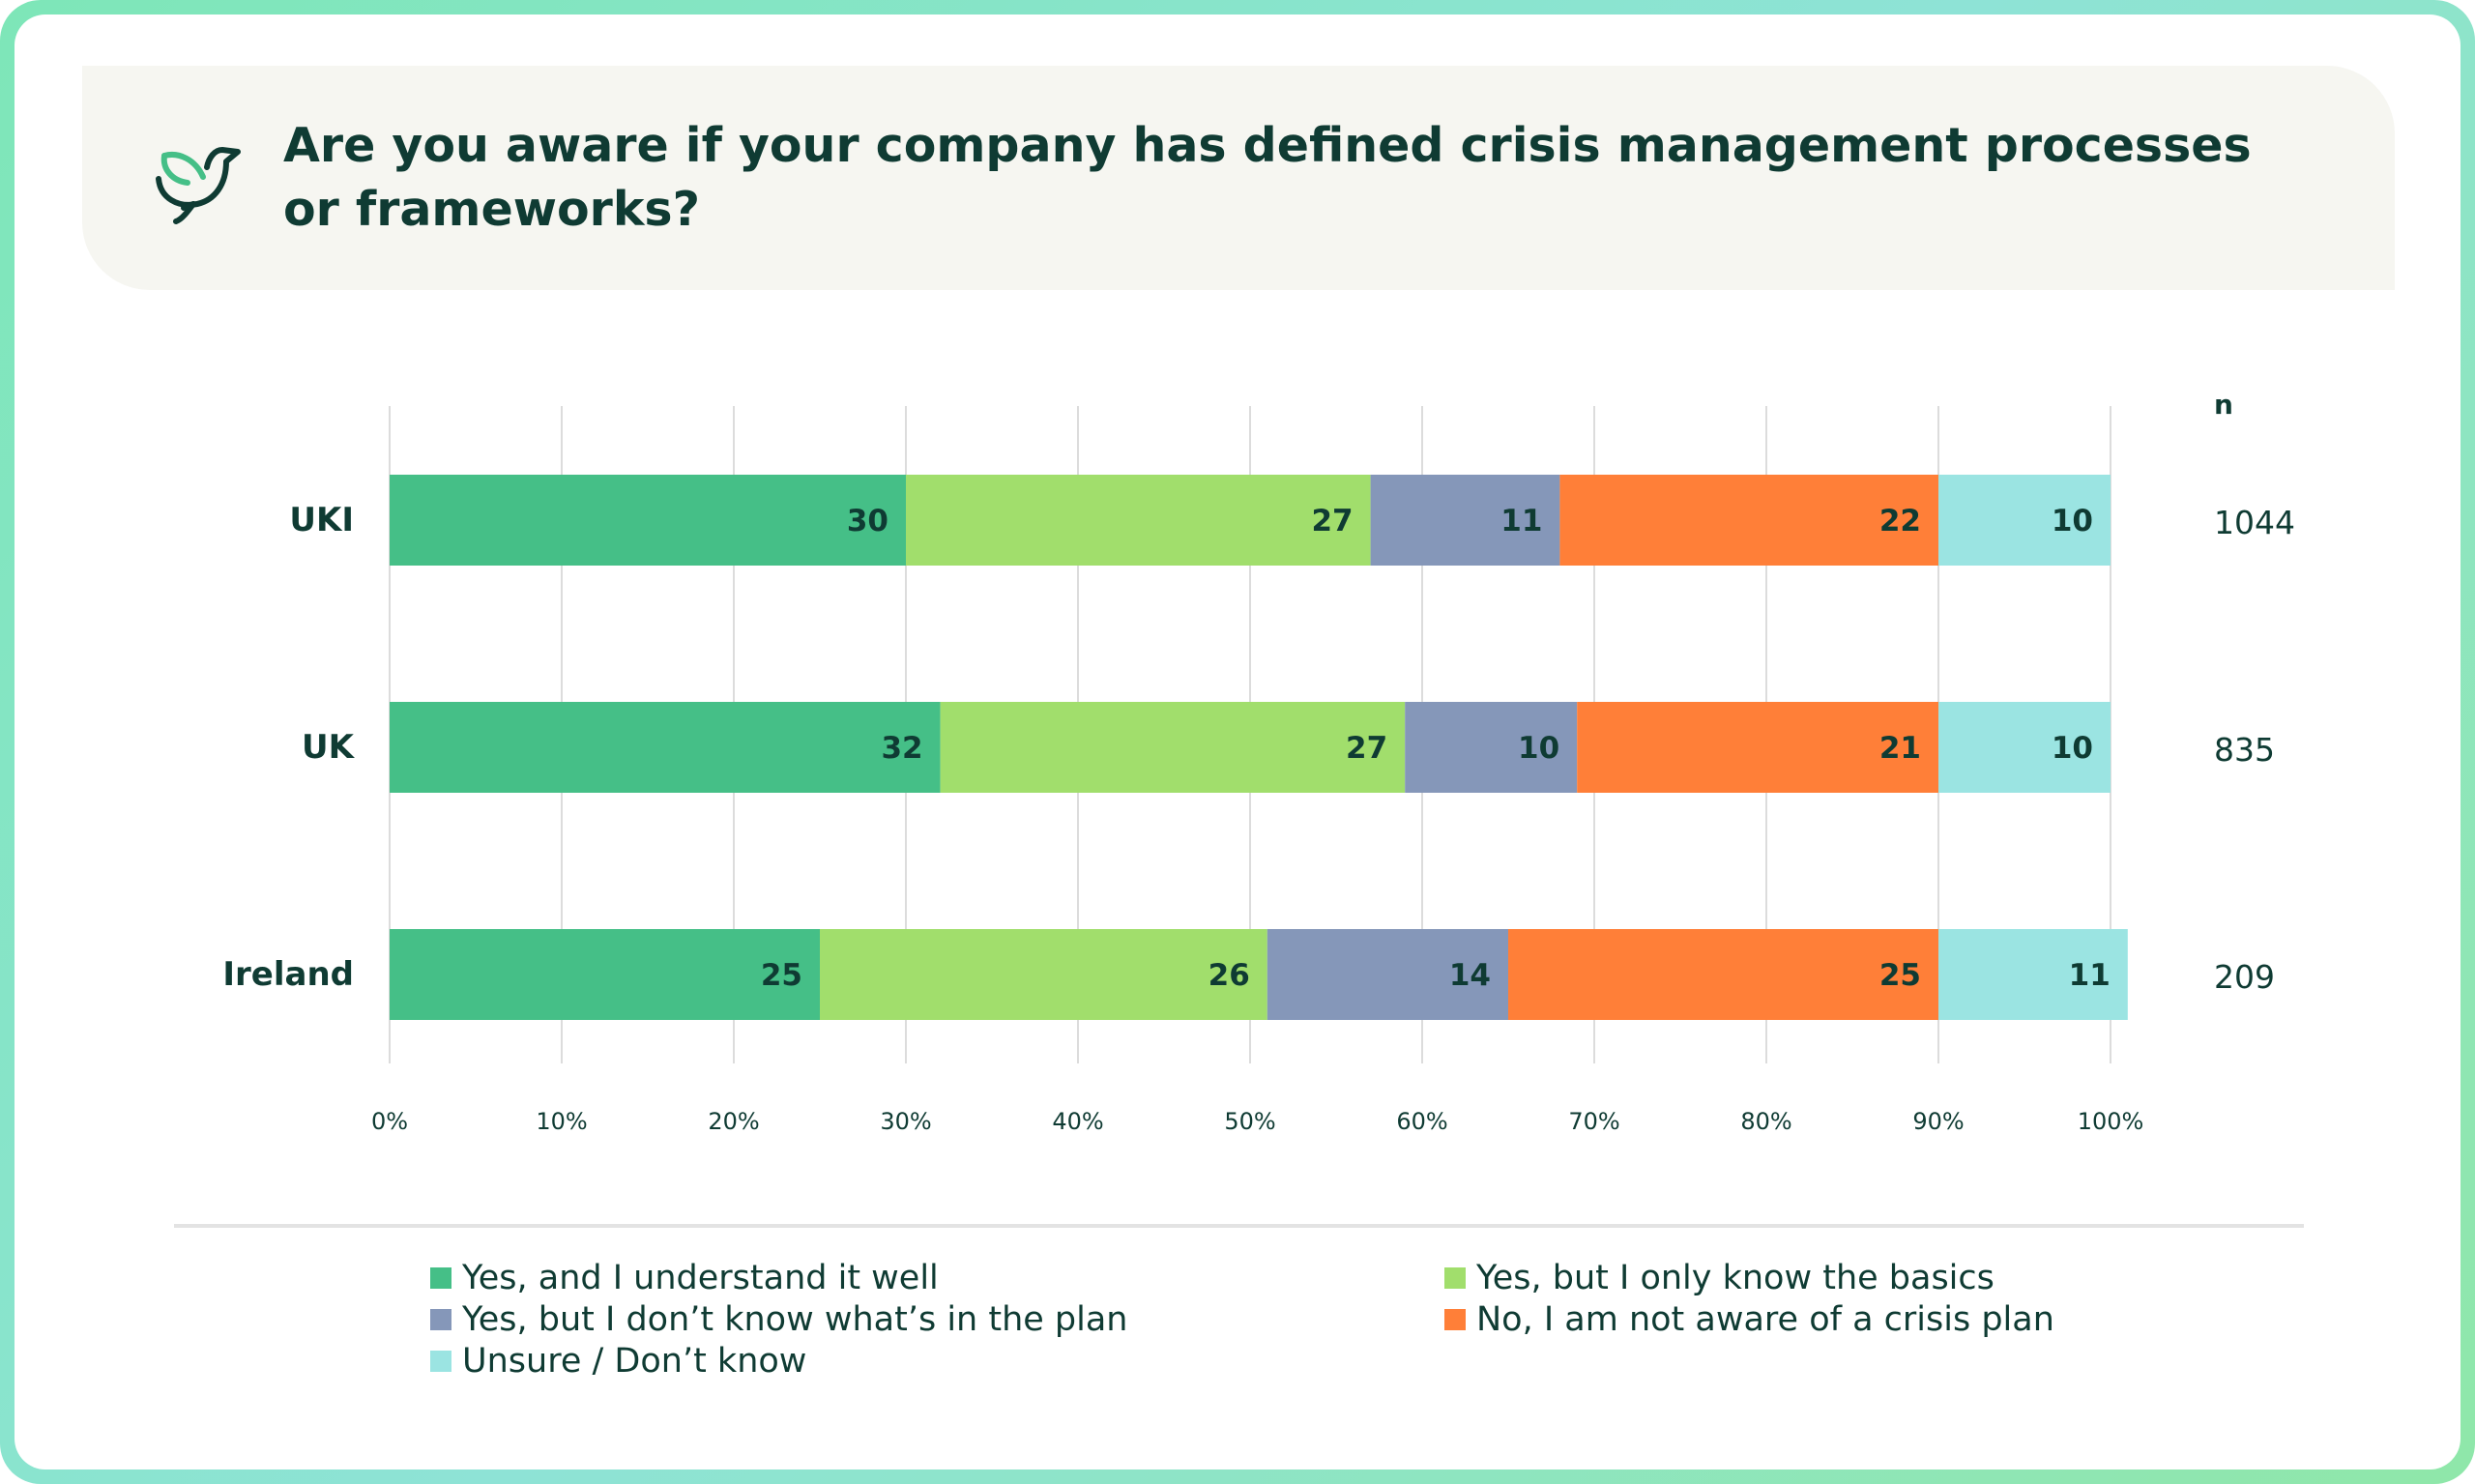 Image resolution: width=2475 pixels, height=1484 pixels. I want to click on legend-item: Yes, but I only know the basics, so click(1719, 1278).